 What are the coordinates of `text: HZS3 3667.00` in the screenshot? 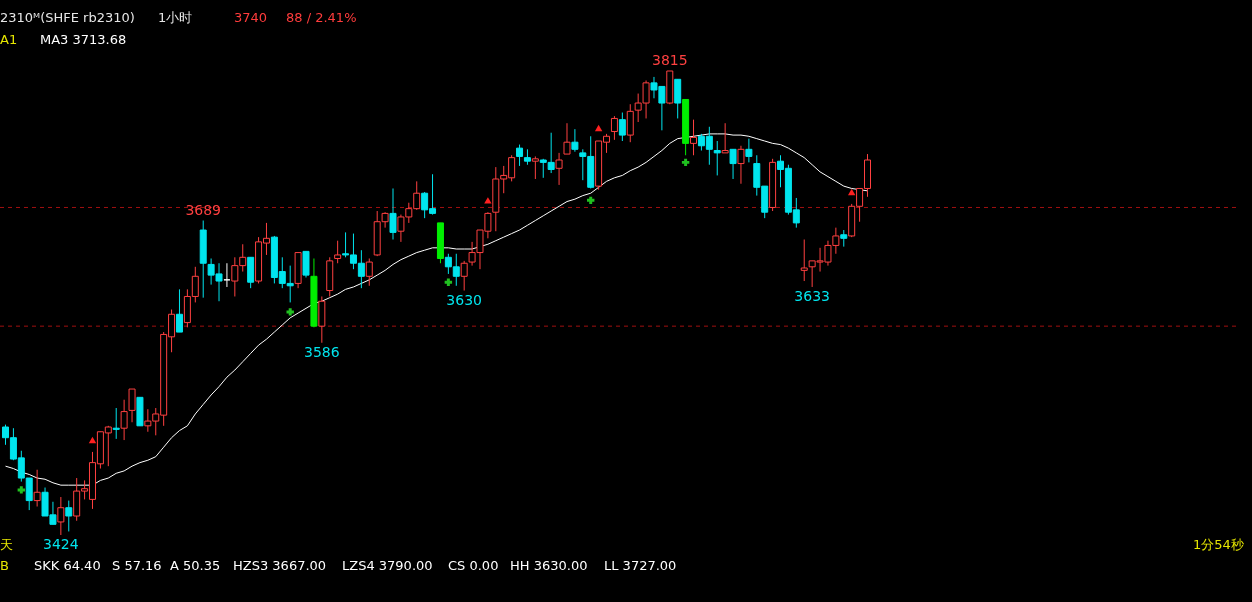 It's located at (280, 565).